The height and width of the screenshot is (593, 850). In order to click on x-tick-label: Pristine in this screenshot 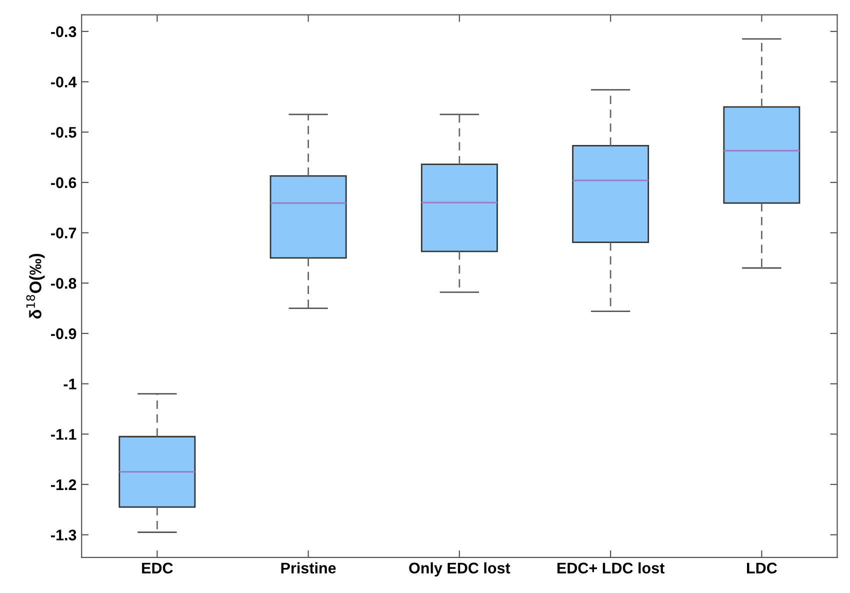, I will do `click(308, 568)`.